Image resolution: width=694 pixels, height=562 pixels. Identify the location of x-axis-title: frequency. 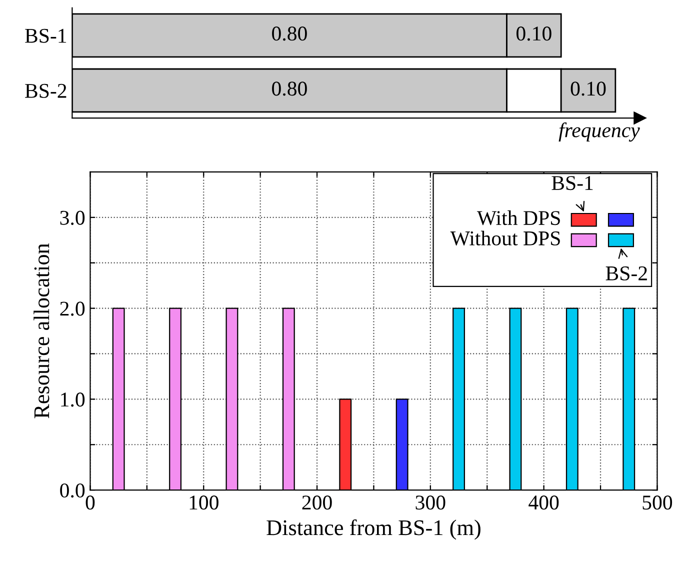
(599, 132).